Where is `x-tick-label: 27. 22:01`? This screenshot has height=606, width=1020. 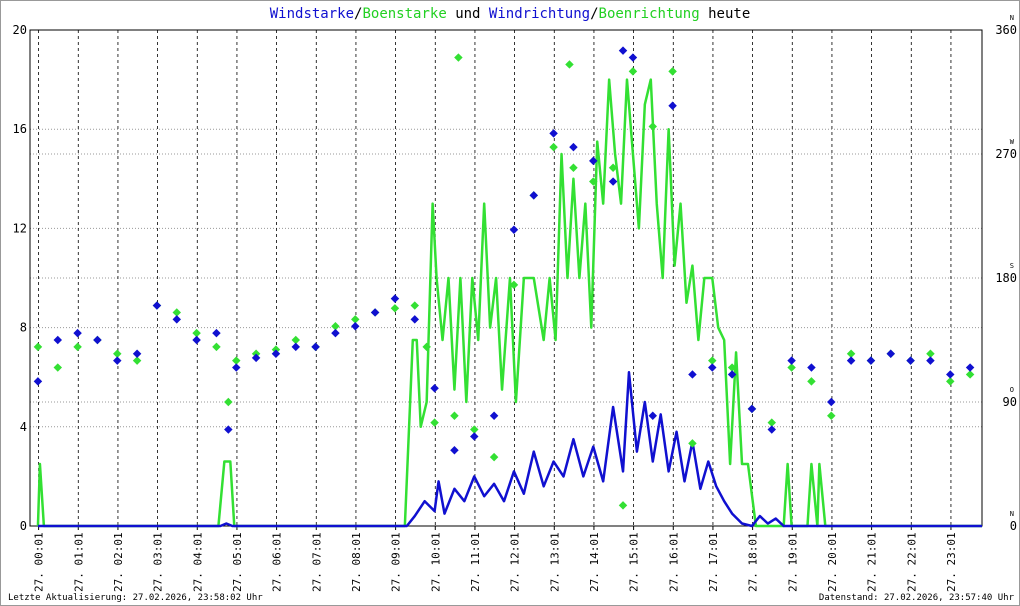
x-tick-label: 27. 22:01 is located at coordinates (911, 562).